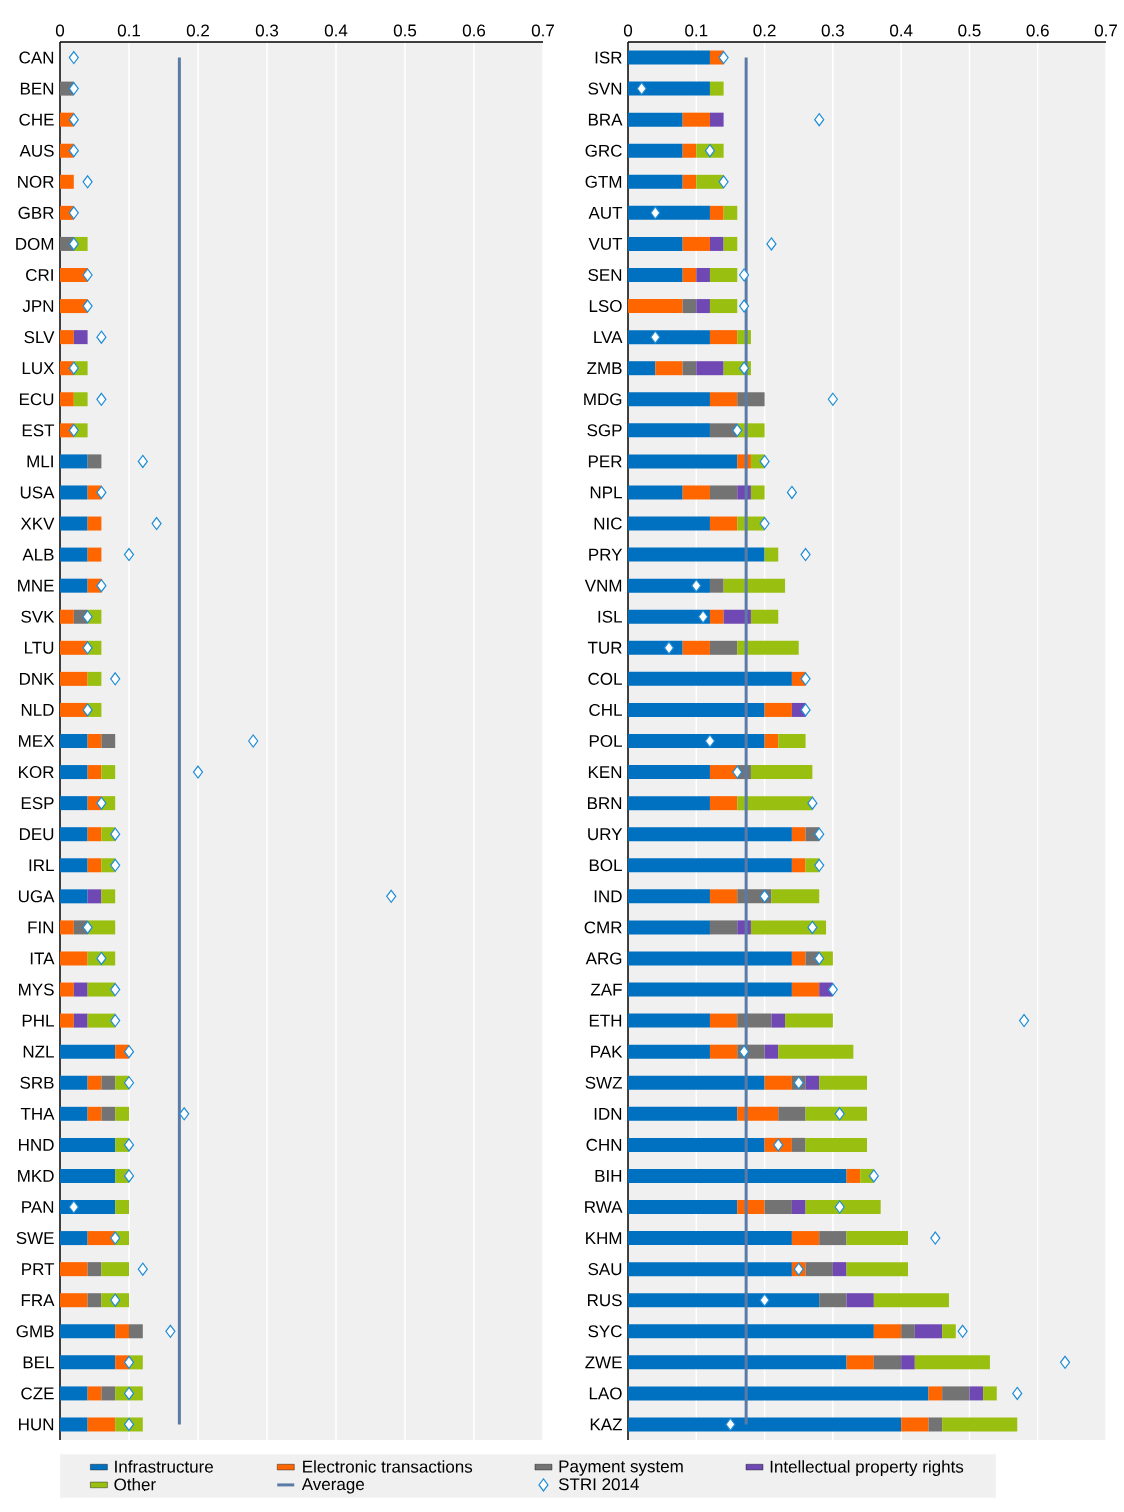 This screenshot has height=1512, width=1124. Describe the element at coordinates (41, 927) in the screenshot. I see `y-tick-label: FIN` at that location.